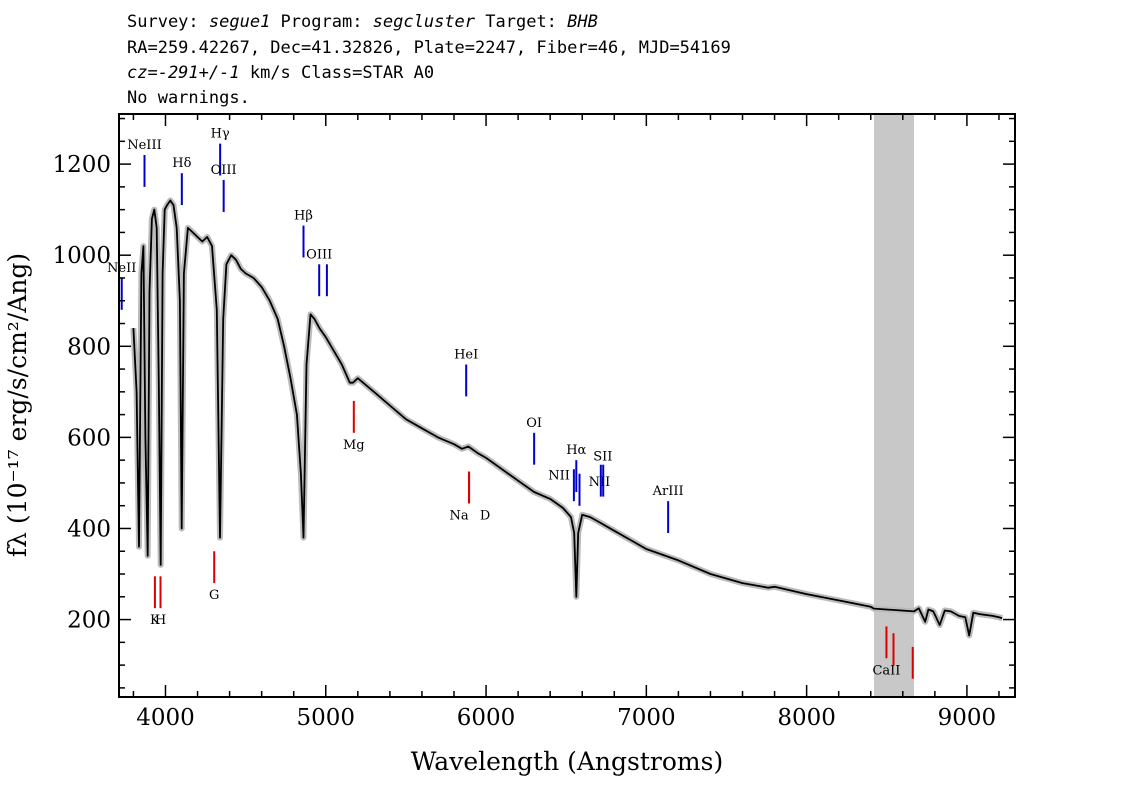  What do you see at coordinates (424, 22) in the screenshot?
I see `header-segment: segcluster` at bounding box center [424, 22].